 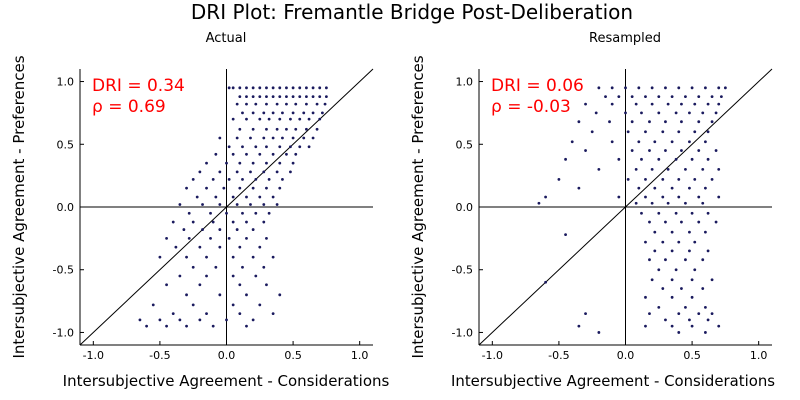 I want to click on dri-annotation: DRI = 0.06, so click(x=537, y=86).